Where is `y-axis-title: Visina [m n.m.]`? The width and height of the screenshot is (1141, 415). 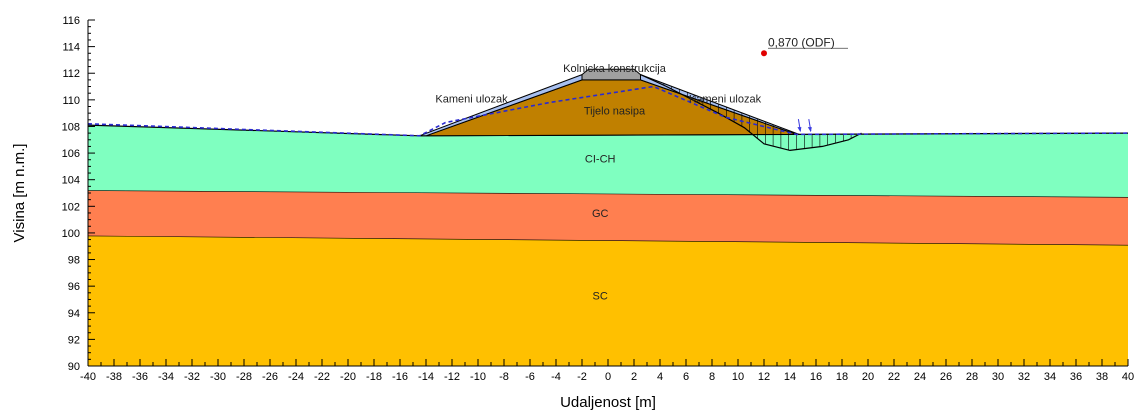 y-axis-title: Visina [m n.m.] is located at coordinates (19, 193).